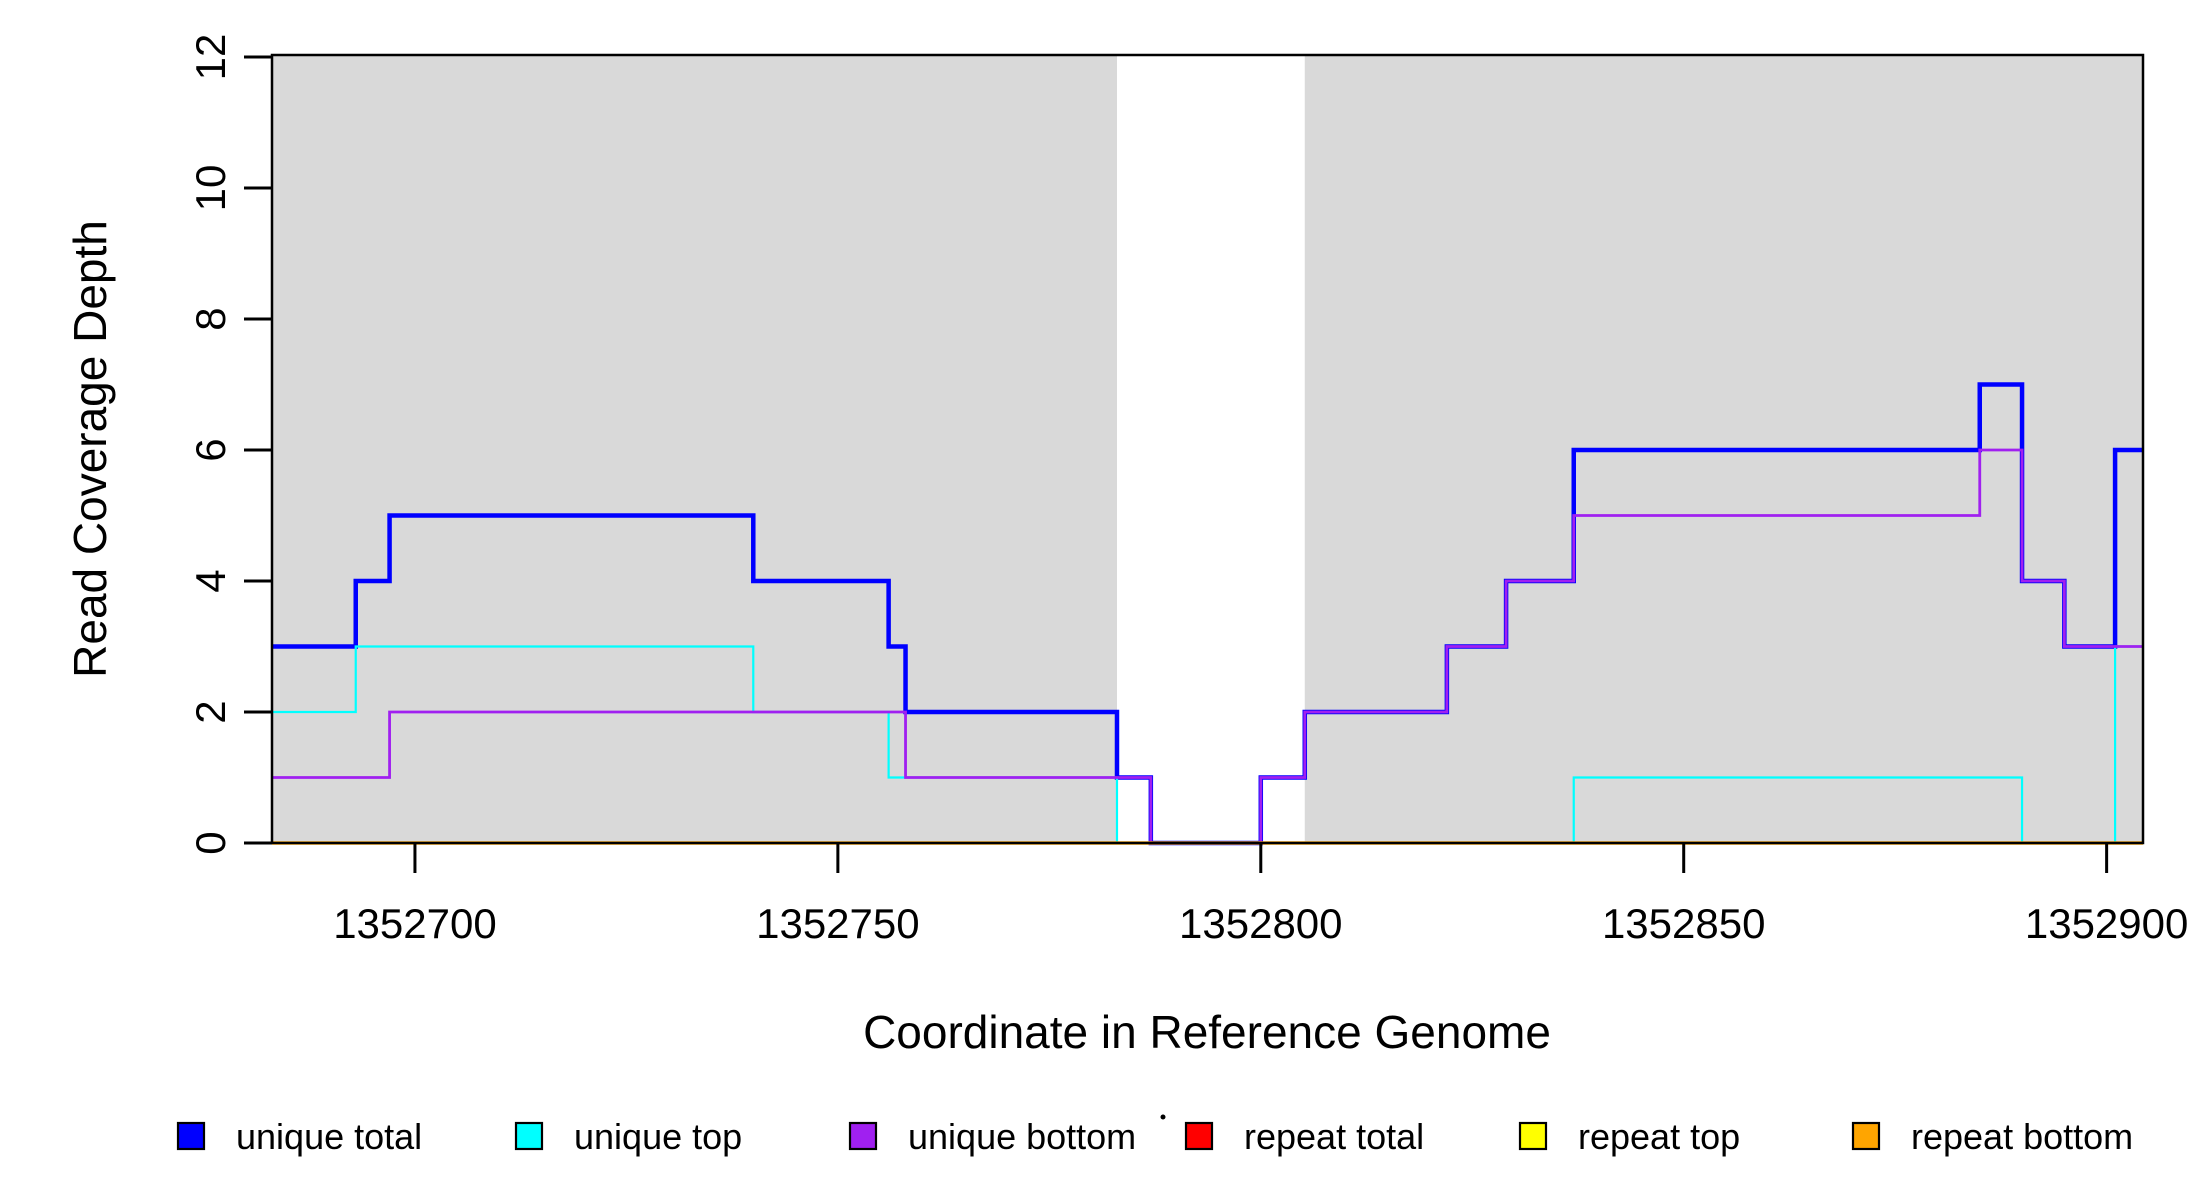  I want to click on legend-label: repeat total, so click(1334, 1136).